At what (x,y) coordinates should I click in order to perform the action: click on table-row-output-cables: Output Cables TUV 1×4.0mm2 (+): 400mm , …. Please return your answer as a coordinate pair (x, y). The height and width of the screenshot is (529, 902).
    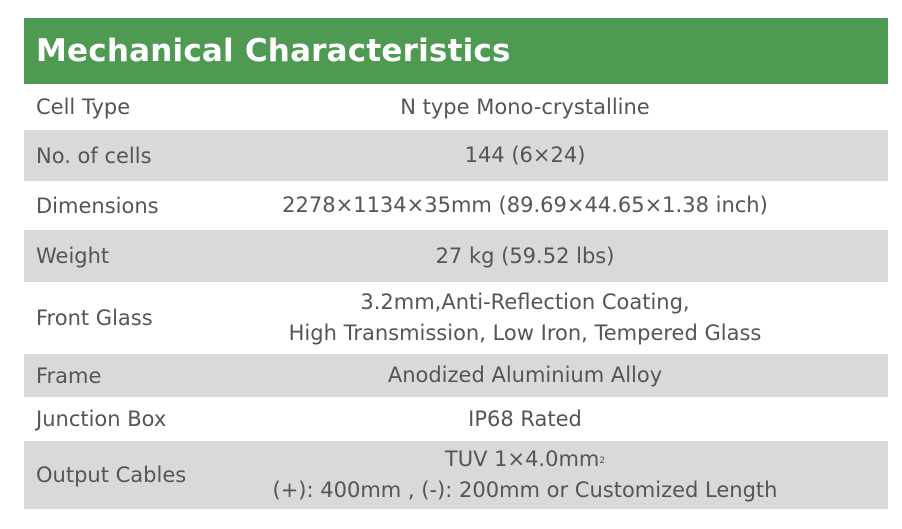
    Looking at the image, I should click on (456, 475).